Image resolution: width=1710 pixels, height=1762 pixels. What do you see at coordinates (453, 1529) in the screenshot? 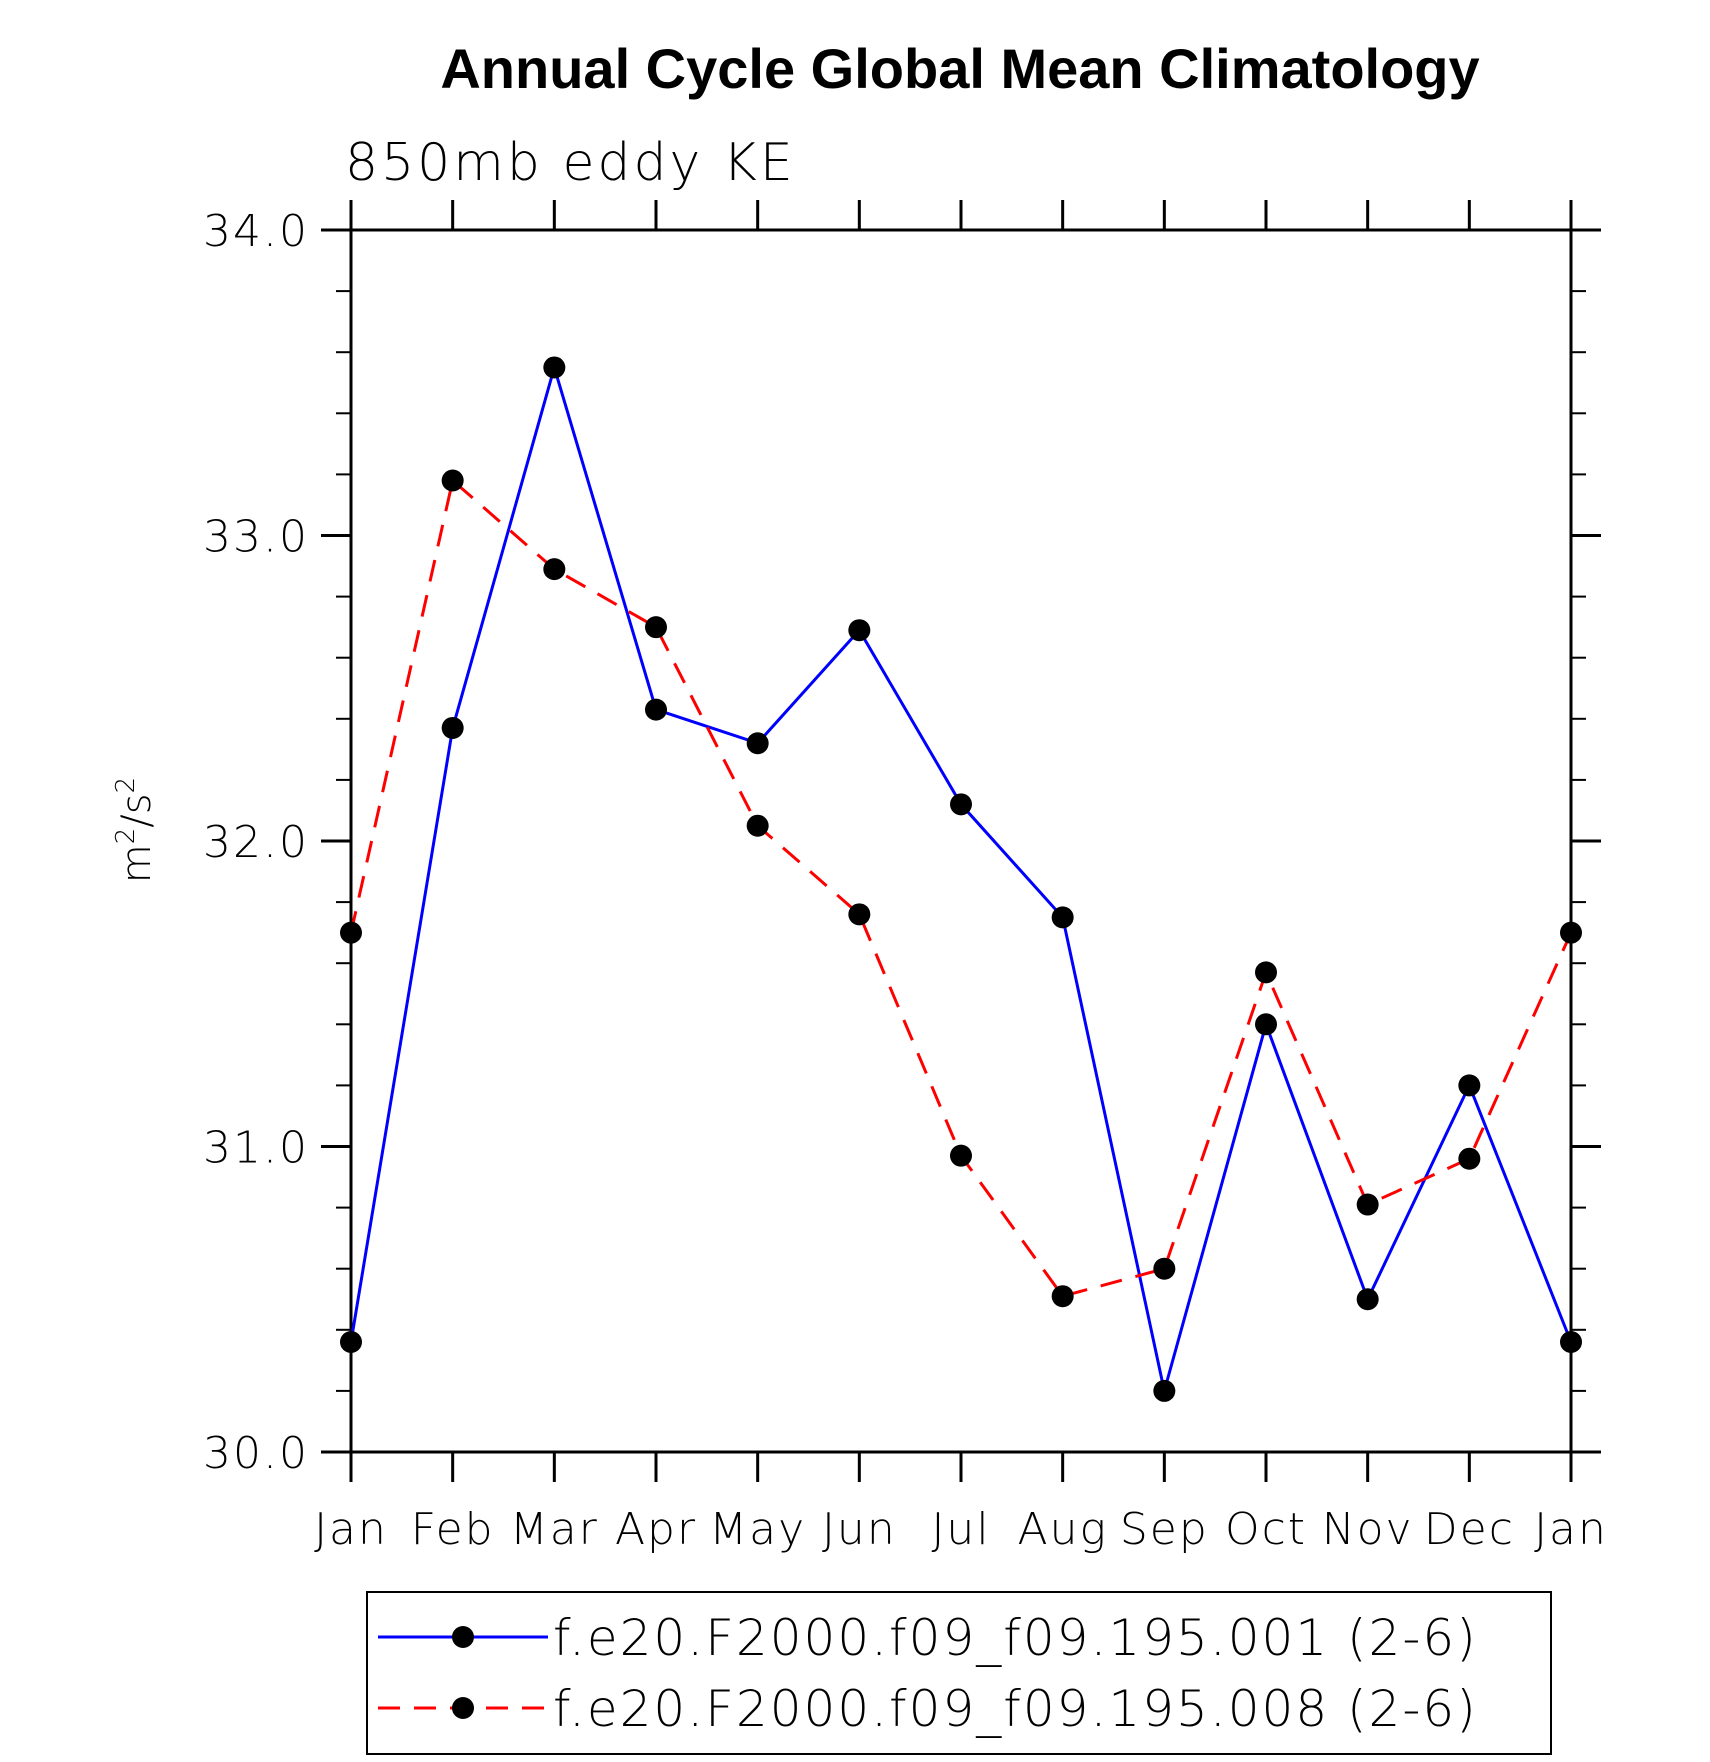
I see `x-tick-label: Feb` at bounding box center [453, 1529].